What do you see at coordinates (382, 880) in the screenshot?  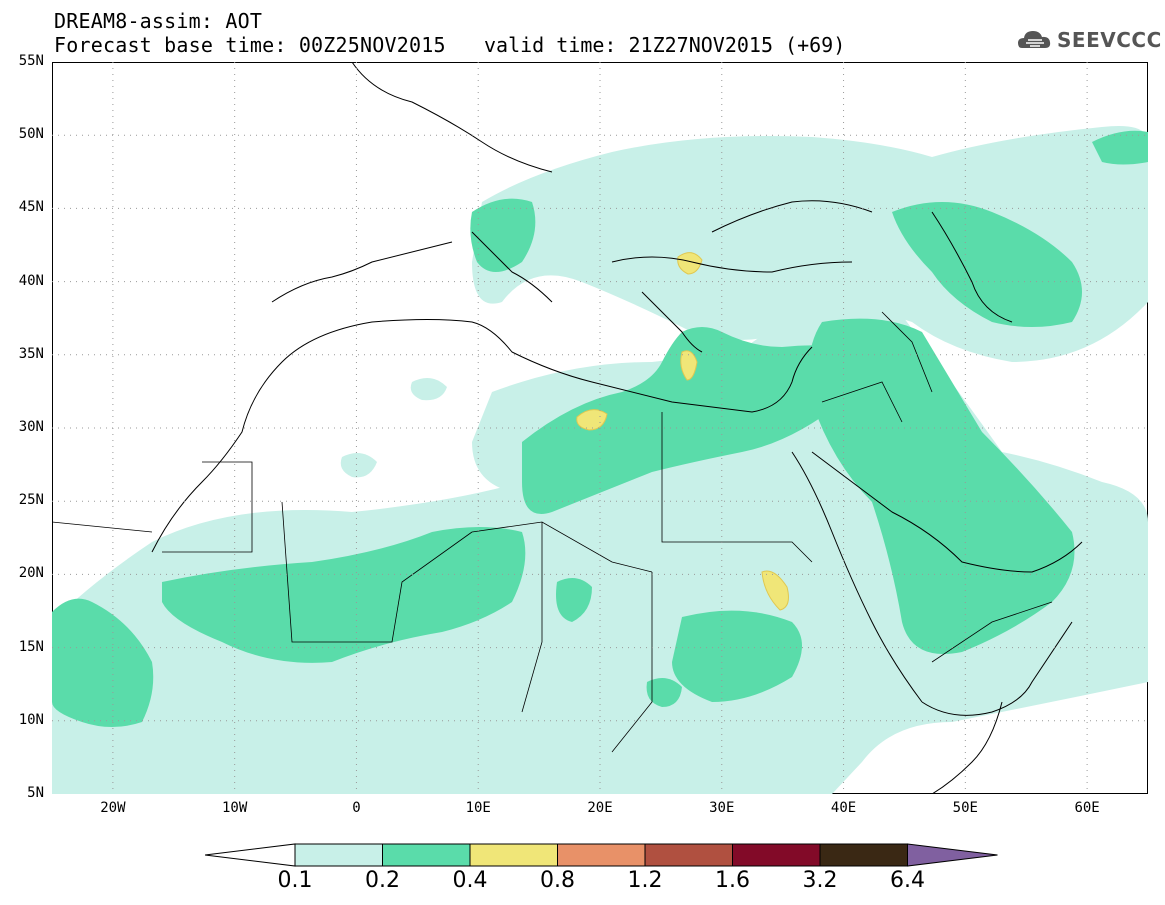 I see `colorbar-level-label: 0.2` at bounding box center [382, 880].